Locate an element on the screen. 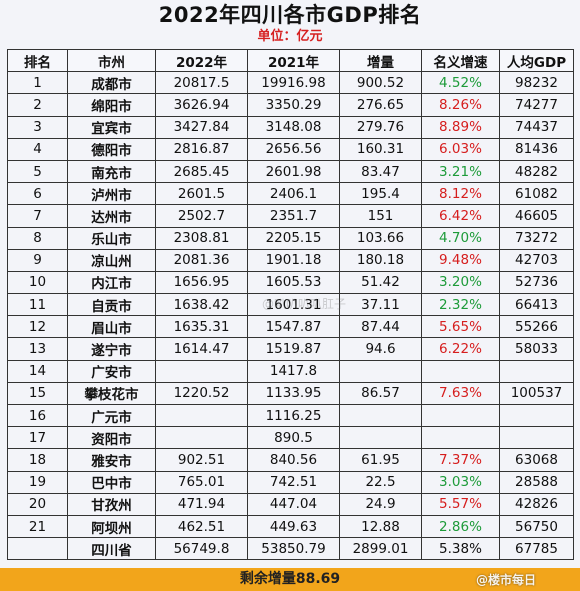 The width and height of the screenshot is (580, 591). cell-per-capita: 74437 is located at coordinates (536, 127).